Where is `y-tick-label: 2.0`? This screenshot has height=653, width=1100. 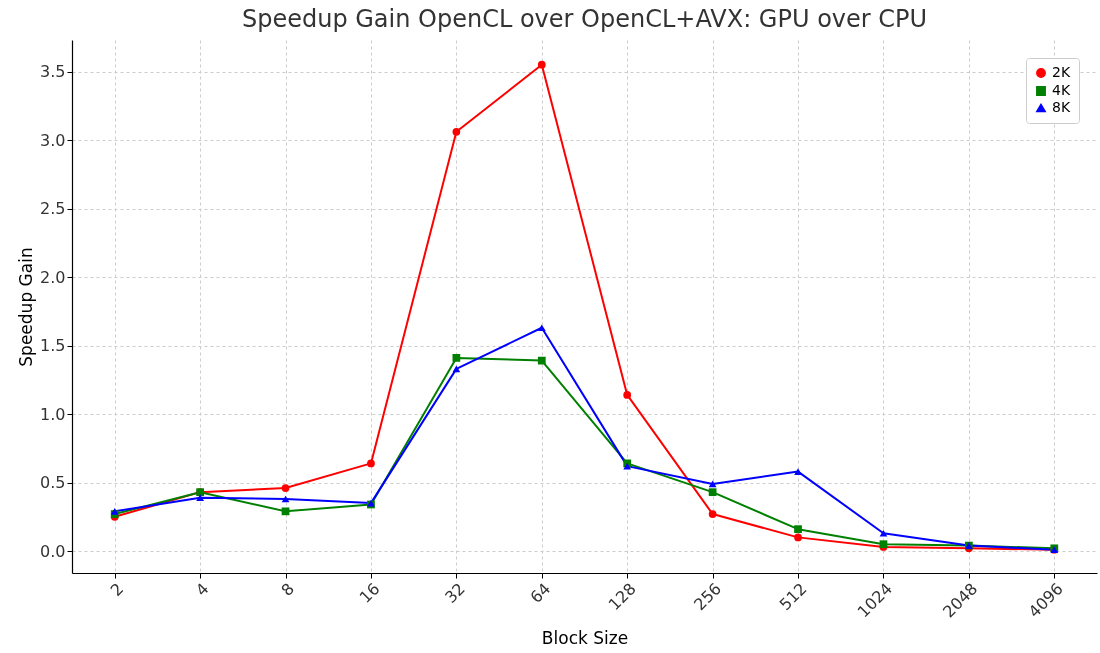
y-tick-label: 2.0 is located at coordinates (53, 277).